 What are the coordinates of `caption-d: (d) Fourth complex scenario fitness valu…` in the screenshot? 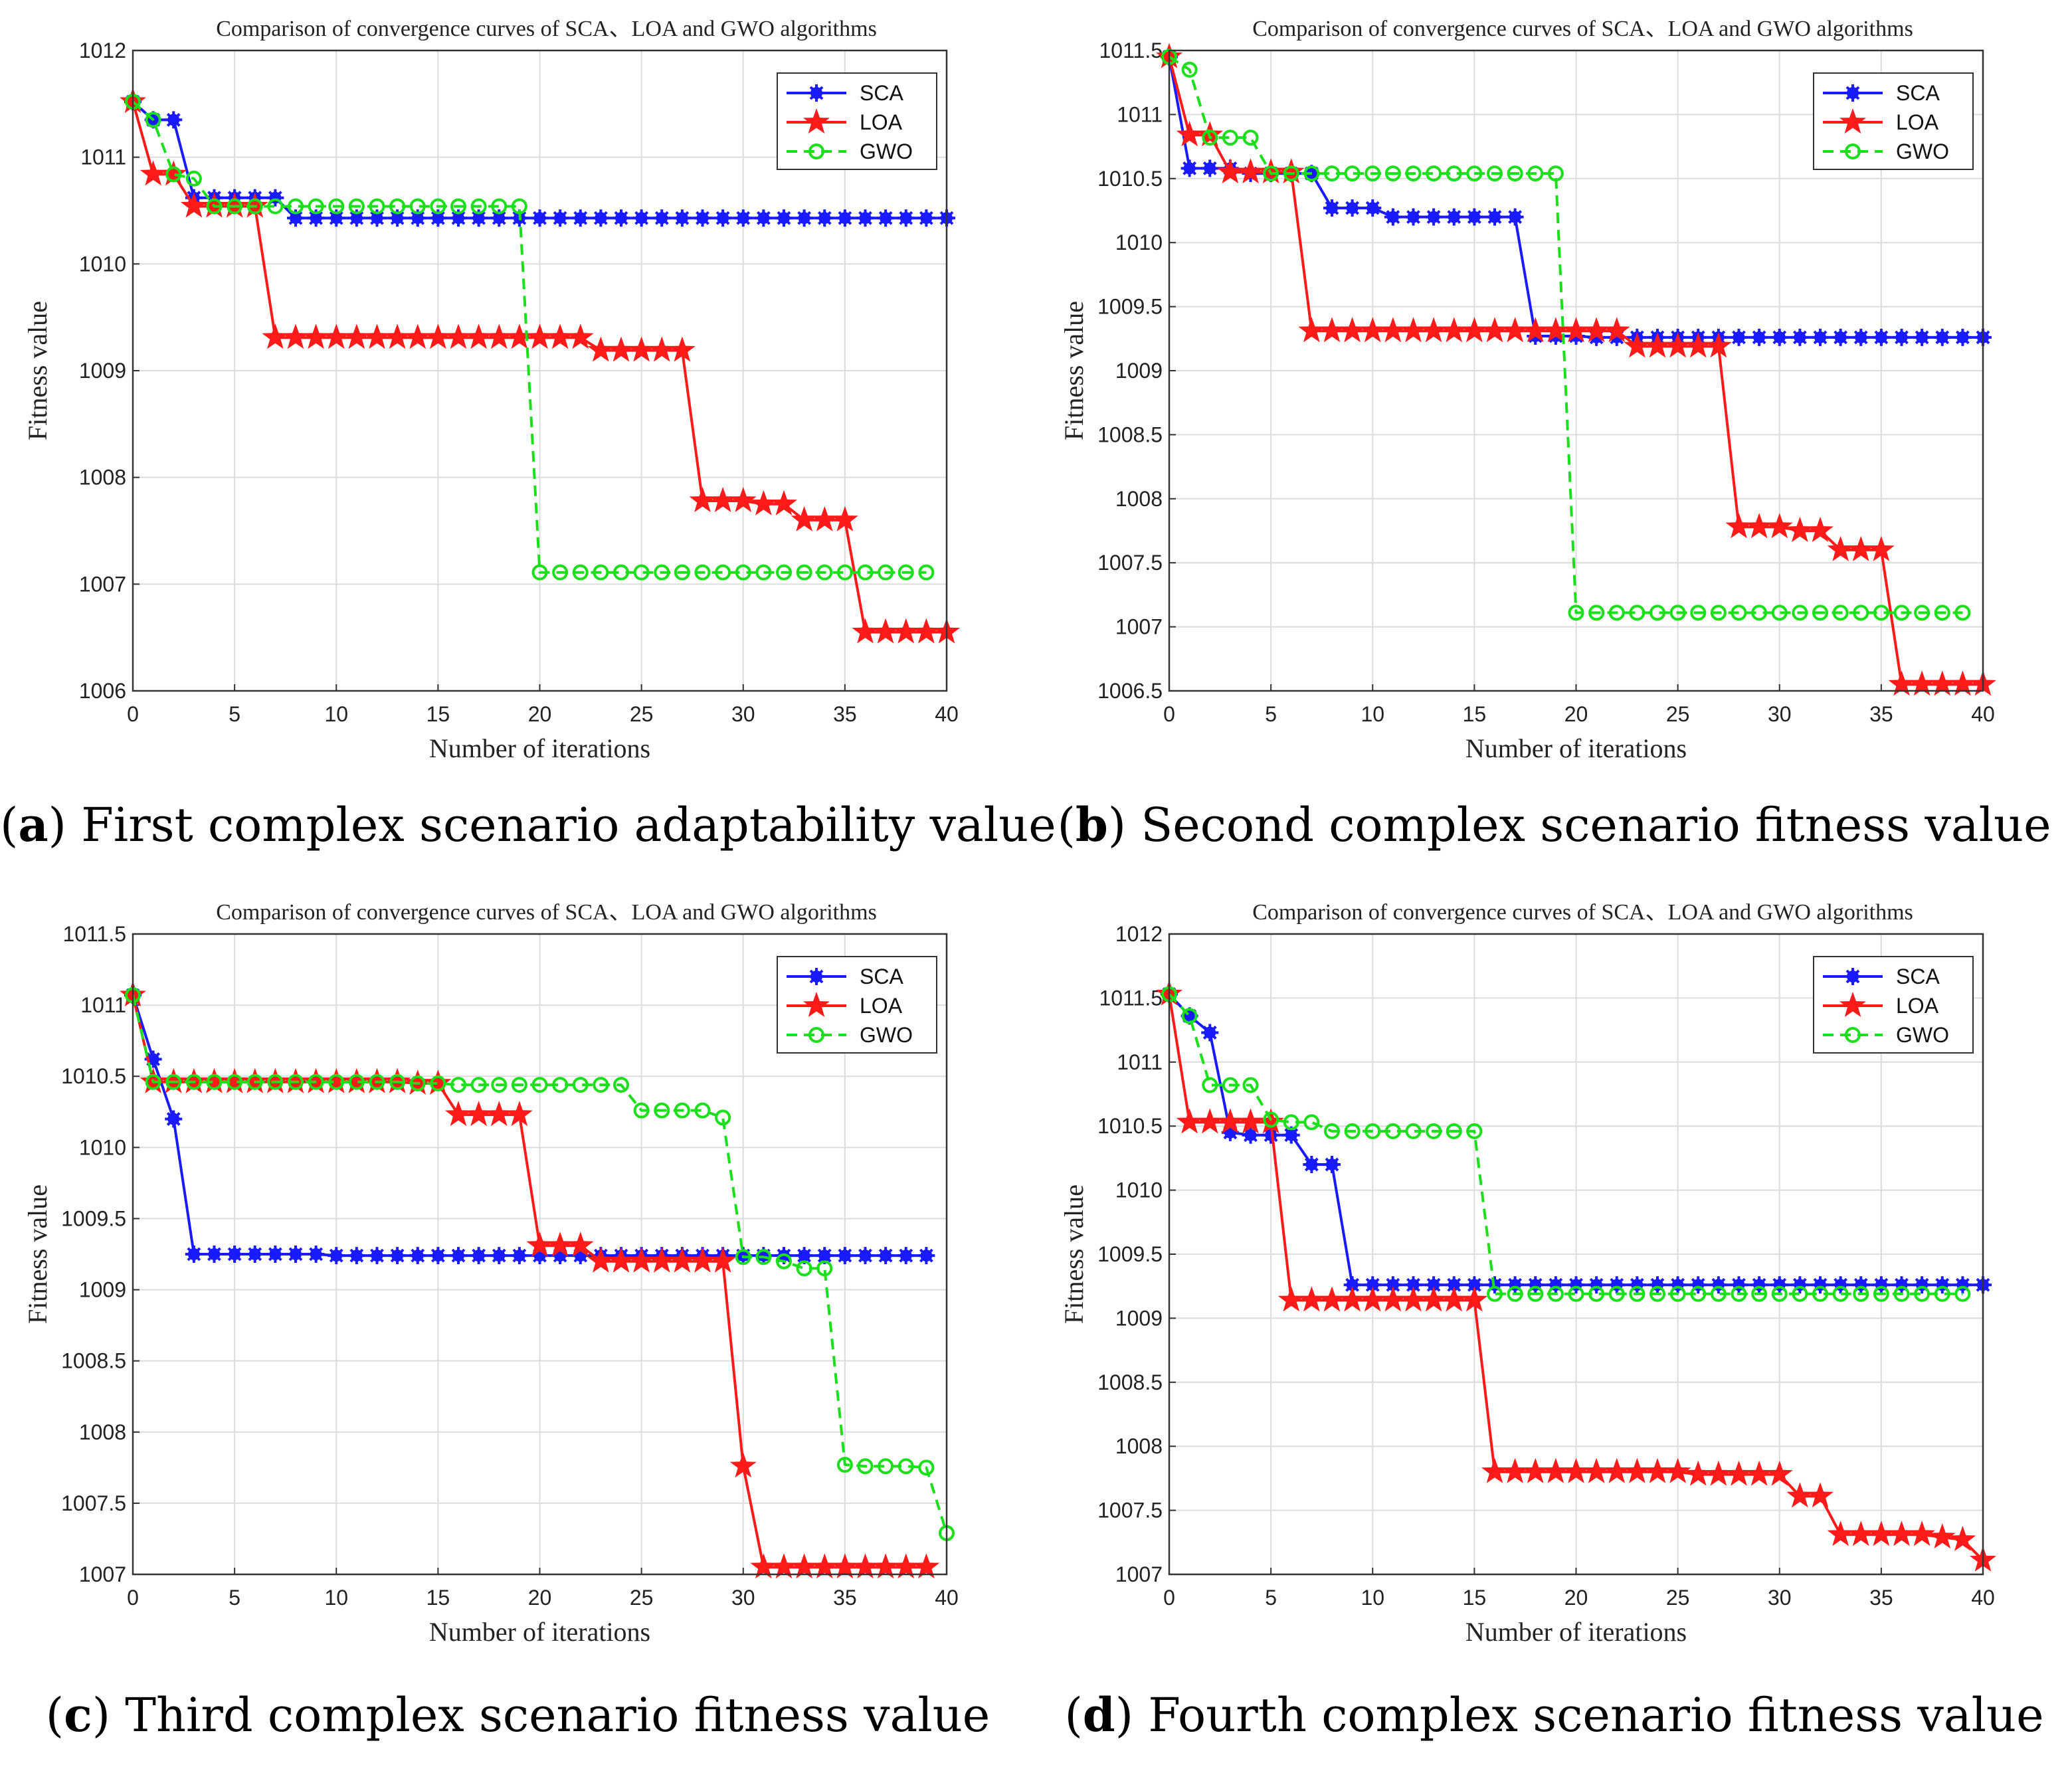 It's located at (1554, 1714).